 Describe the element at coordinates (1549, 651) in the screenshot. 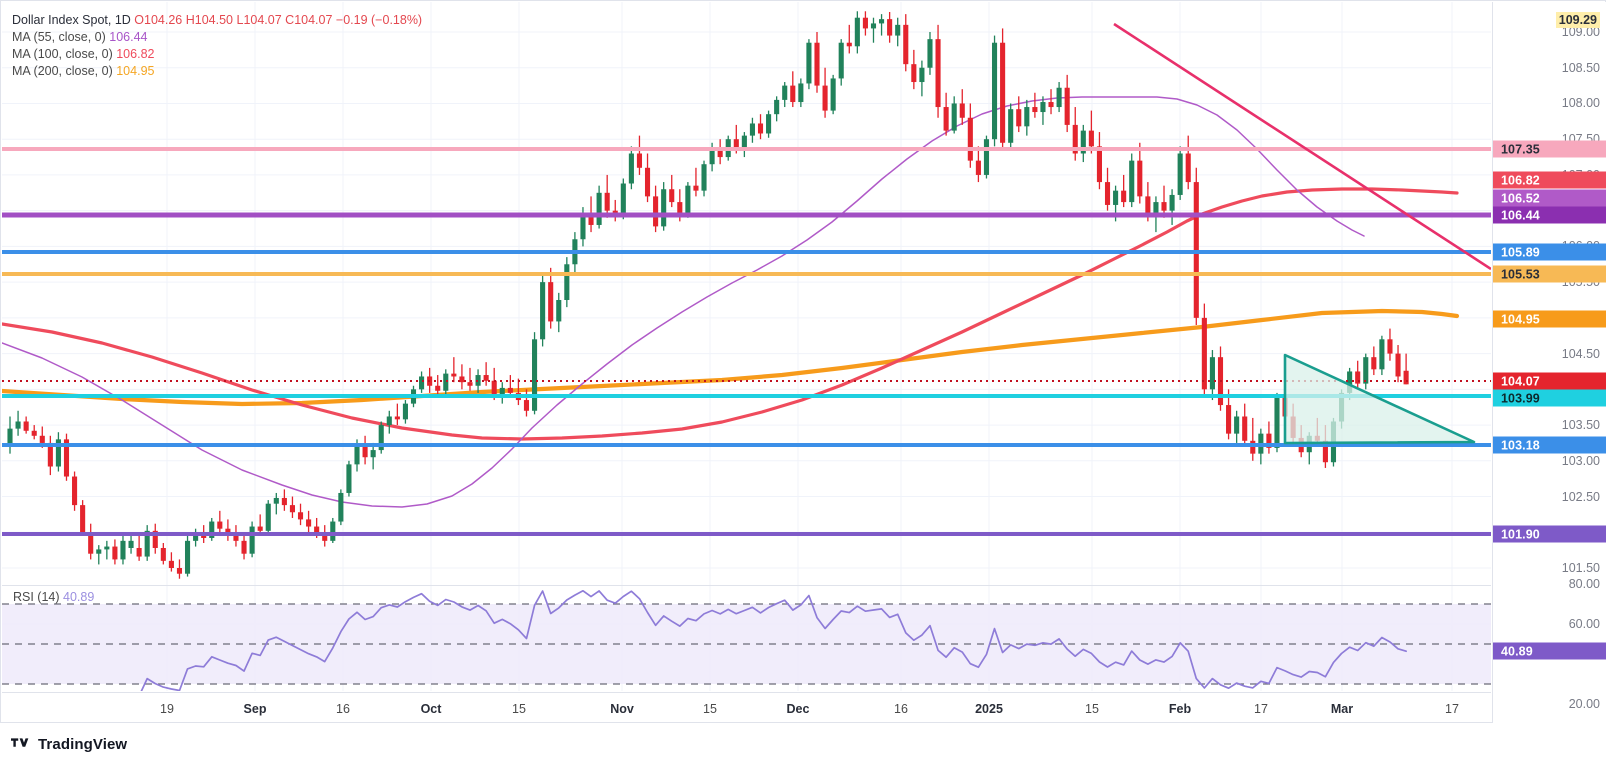

I see `rsi-value-badge: 40.89` at that location.